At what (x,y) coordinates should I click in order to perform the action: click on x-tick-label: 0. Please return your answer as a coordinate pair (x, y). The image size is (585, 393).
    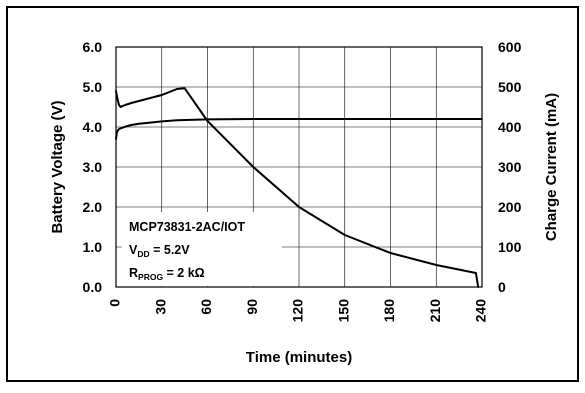
    Looking at the image, I should click on (115, 303).